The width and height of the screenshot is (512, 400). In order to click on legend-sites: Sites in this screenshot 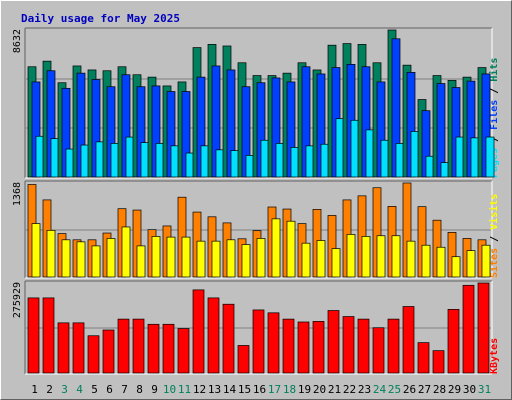, I will do `click(494, 263)`.